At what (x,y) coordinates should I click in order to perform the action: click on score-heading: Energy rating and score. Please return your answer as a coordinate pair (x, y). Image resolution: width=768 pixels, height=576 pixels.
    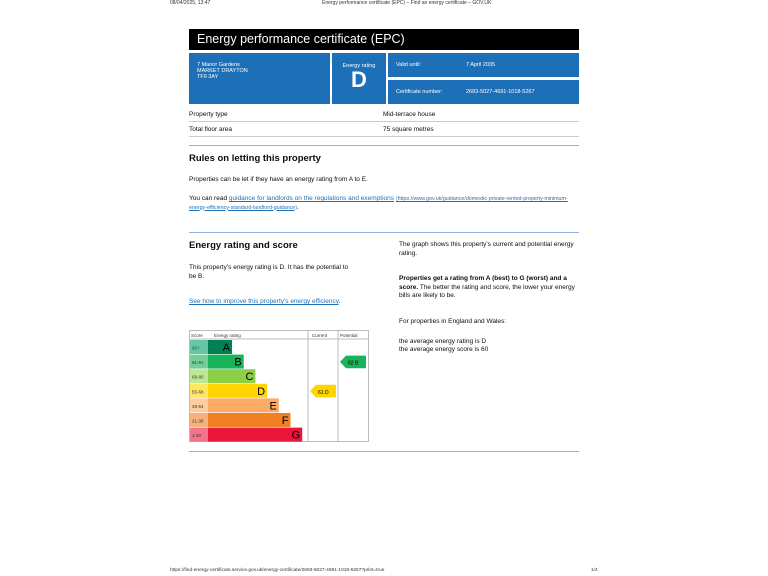
    Looking at the image, I should click on (243, 245).